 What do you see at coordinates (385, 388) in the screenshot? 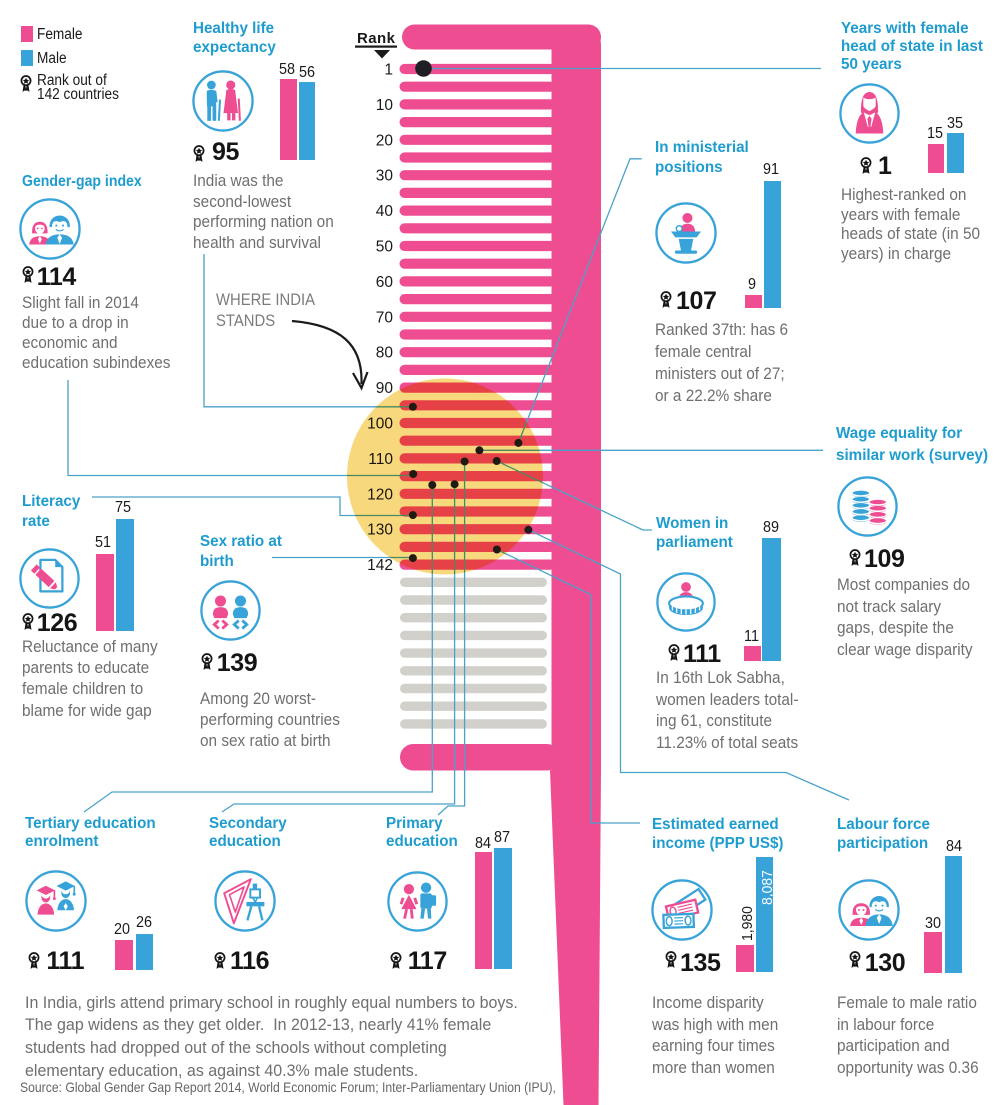
I see `svg-text: 90` at bounding box center [385, 388].